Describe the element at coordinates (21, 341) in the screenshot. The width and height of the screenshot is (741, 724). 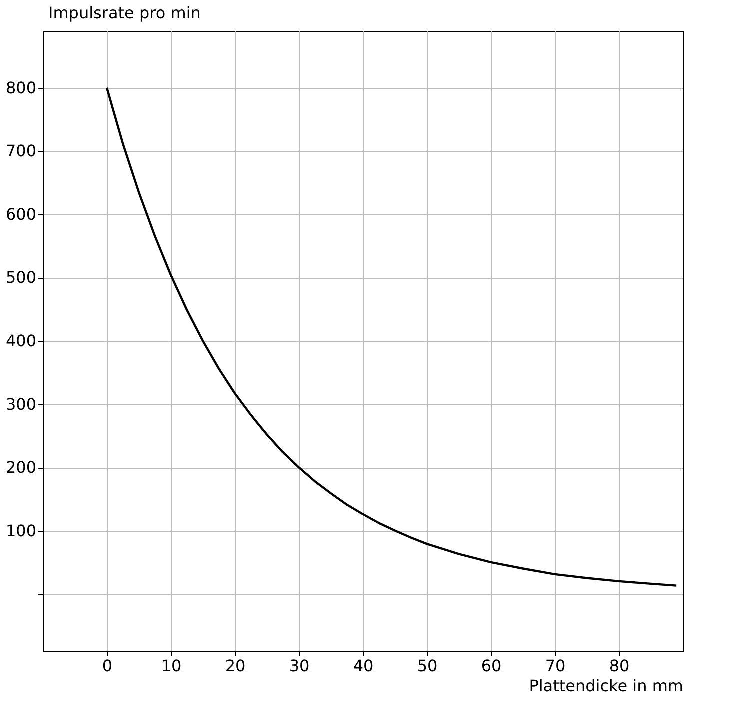
I see `y-tick-label: 400` at that location.